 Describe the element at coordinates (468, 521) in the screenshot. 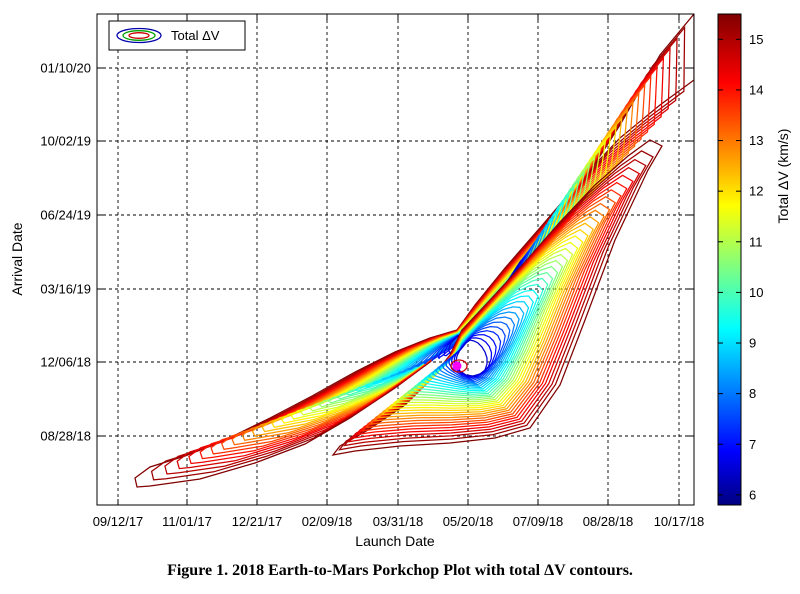

I see `x-tick-label: 05/20/18` at that location.